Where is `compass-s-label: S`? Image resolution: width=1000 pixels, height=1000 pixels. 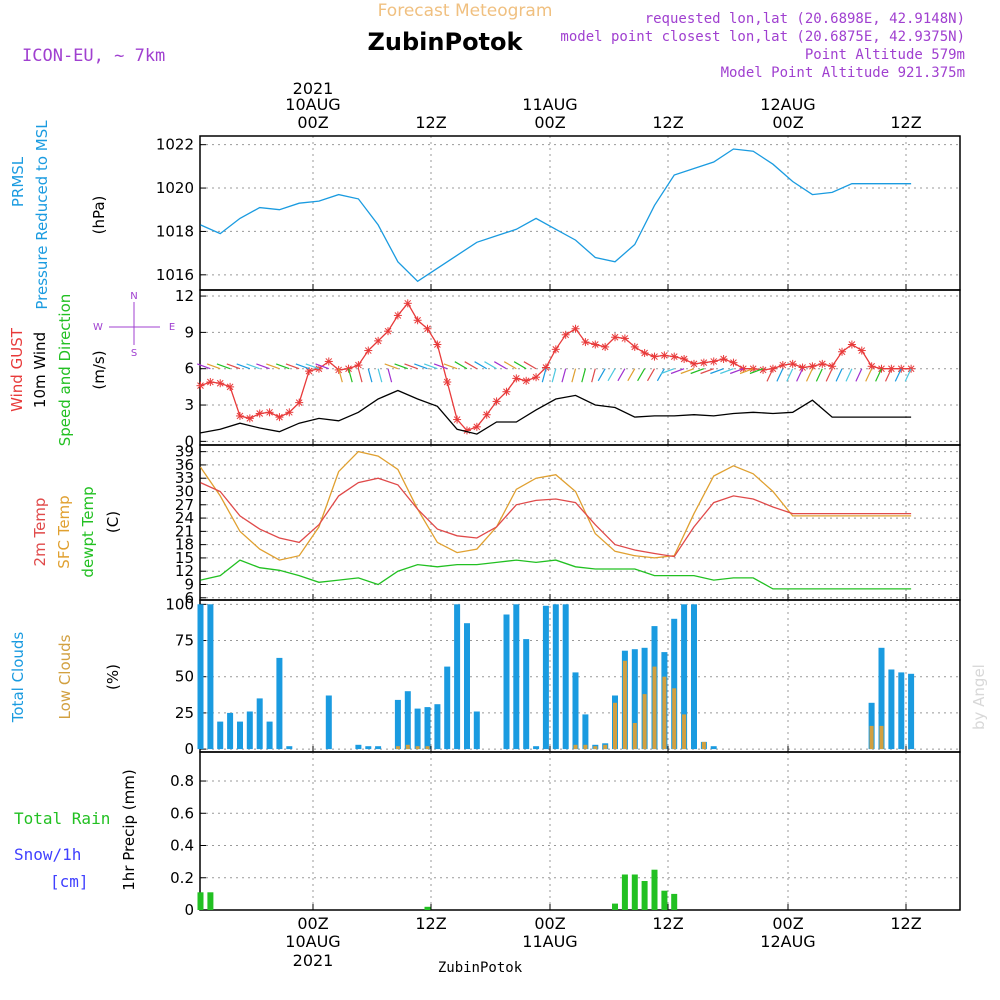 compass-s-label: S is located at coordinates (134, 353).